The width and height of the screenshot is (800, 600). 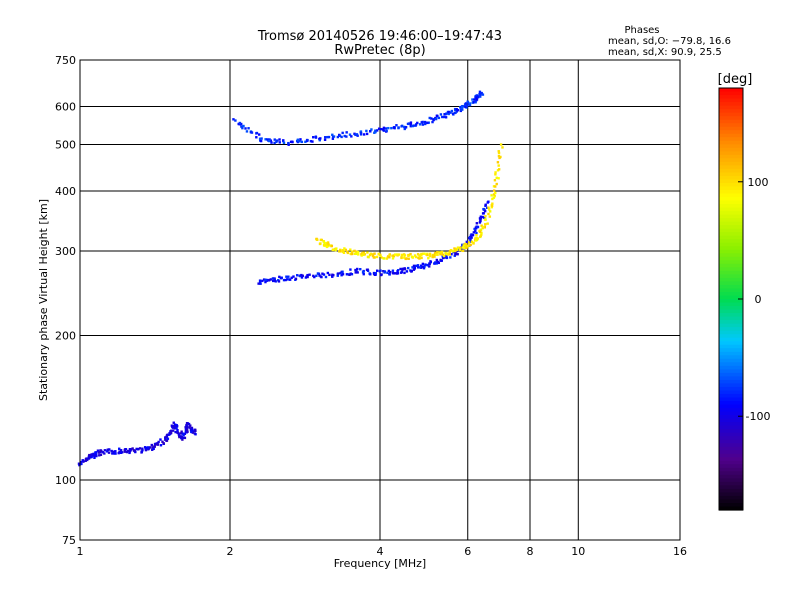 I want to click on legend-x-stats: mean, sd,X: 90.9, 25.5, so click(x=665, y=52).